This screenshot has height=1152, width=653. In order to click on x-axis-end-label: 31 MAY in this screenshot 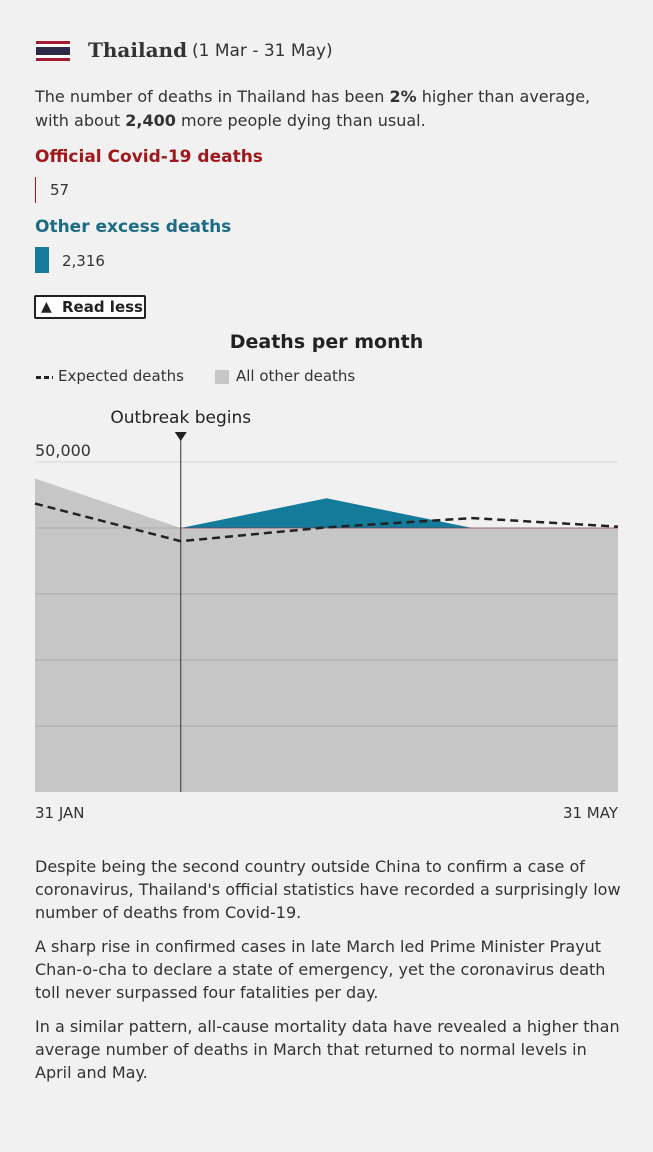, I will do `click(591, 813)`.